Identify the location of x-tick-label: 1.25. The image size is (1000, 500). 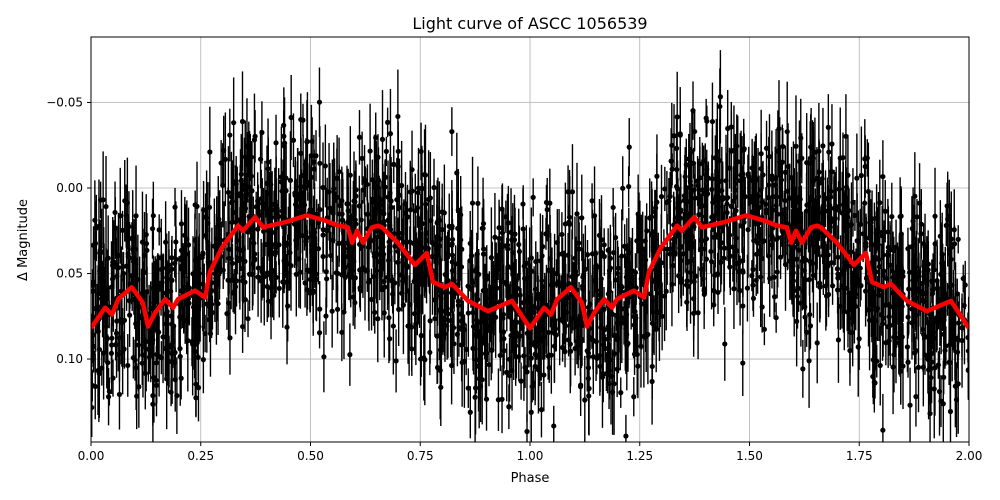
(639, 456).